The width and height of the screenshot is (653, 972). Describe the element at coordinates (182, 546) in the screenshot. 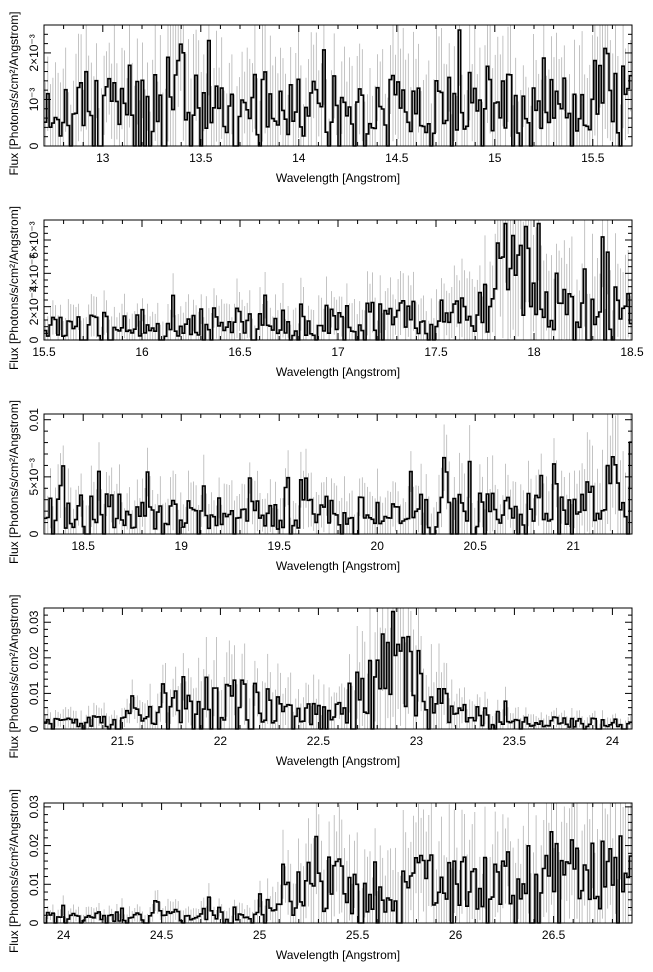

I see `x-tick-label: 19` at that location.